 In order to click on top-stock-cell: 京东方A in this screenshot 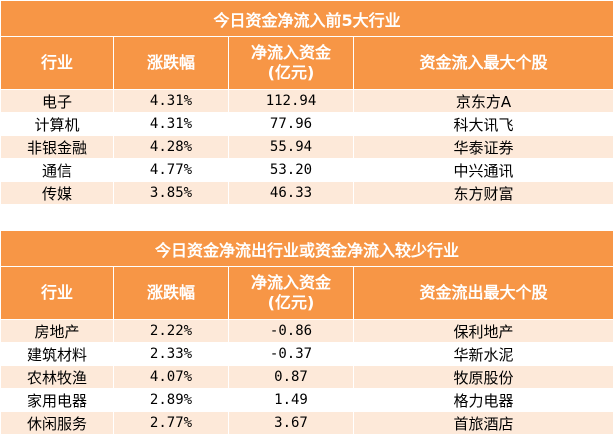, I will do `click(483, 101)`.